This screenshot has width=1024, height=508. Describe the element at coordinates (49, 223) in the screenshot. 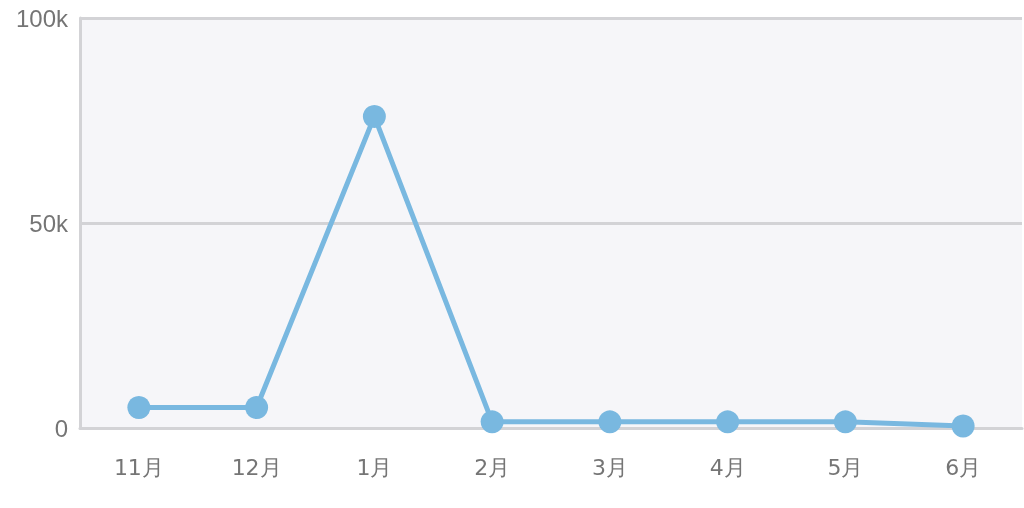

I see `y-tick-label: 50k` at that location.